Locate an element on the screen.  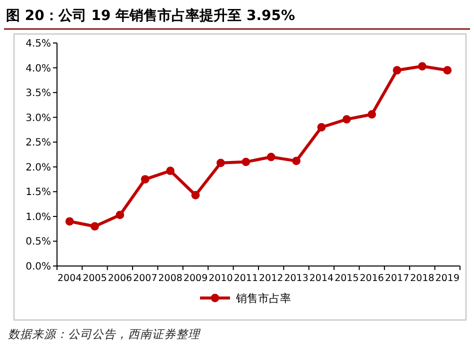
x-tick-label: 2007 is located at coordinates (145, 278).